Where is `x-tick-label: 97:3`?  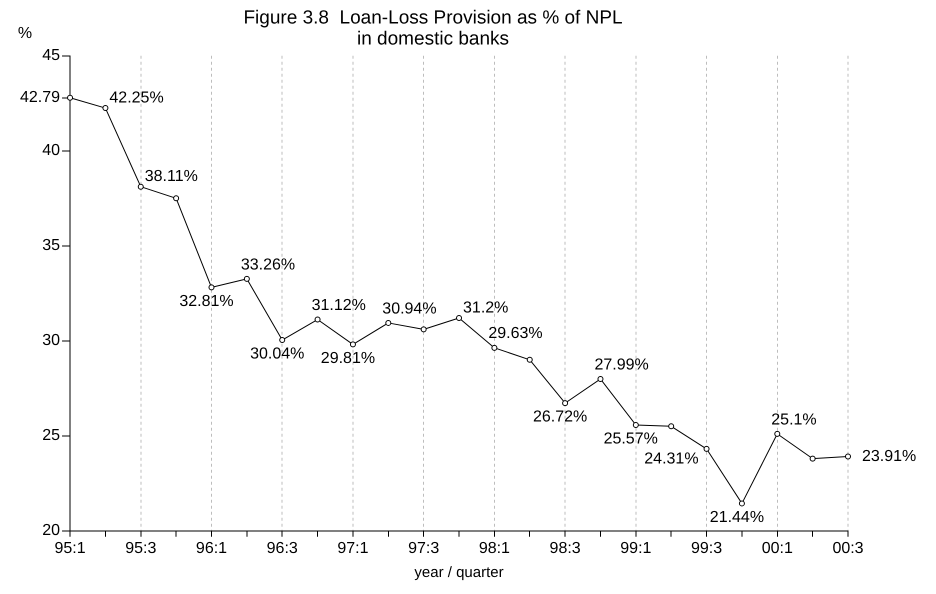
x-tick-label: 97:3 is located at coordinates (424, 548).